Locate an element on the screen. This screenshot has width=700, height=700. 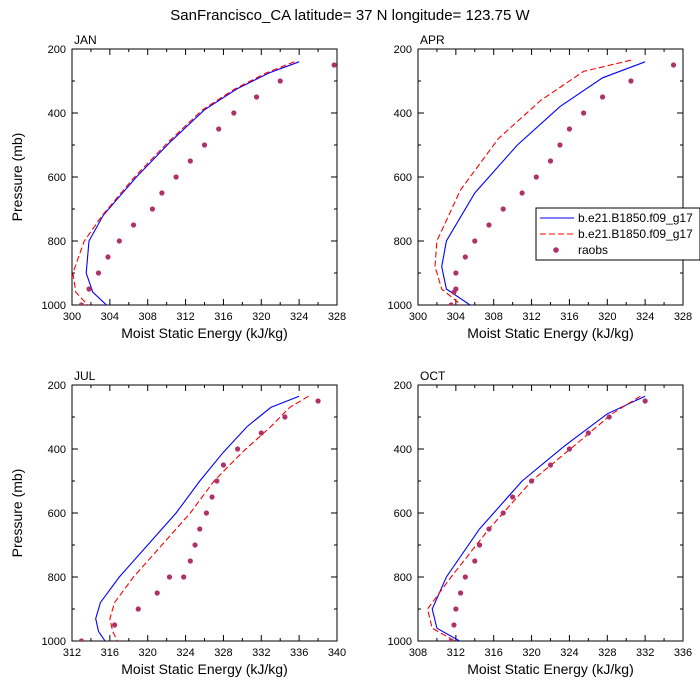
y-tick-label: 1000 is located at coordinates (54, 642).